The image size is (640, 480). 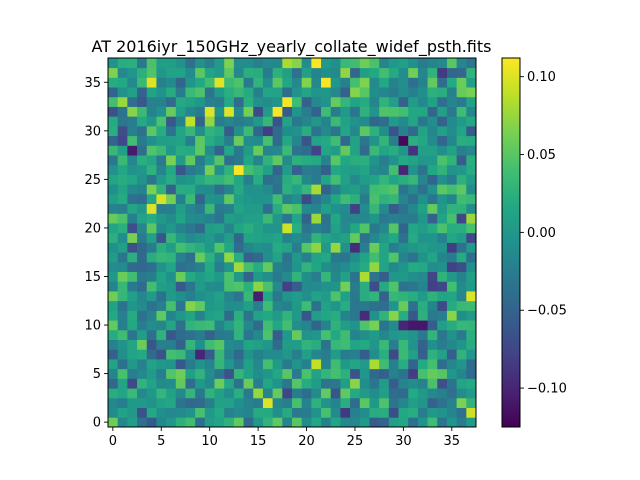 What do you see at coordinates (97, 423) in the screenshot?
I see `y-tick-label: 0` at bounding box center [97, 423].